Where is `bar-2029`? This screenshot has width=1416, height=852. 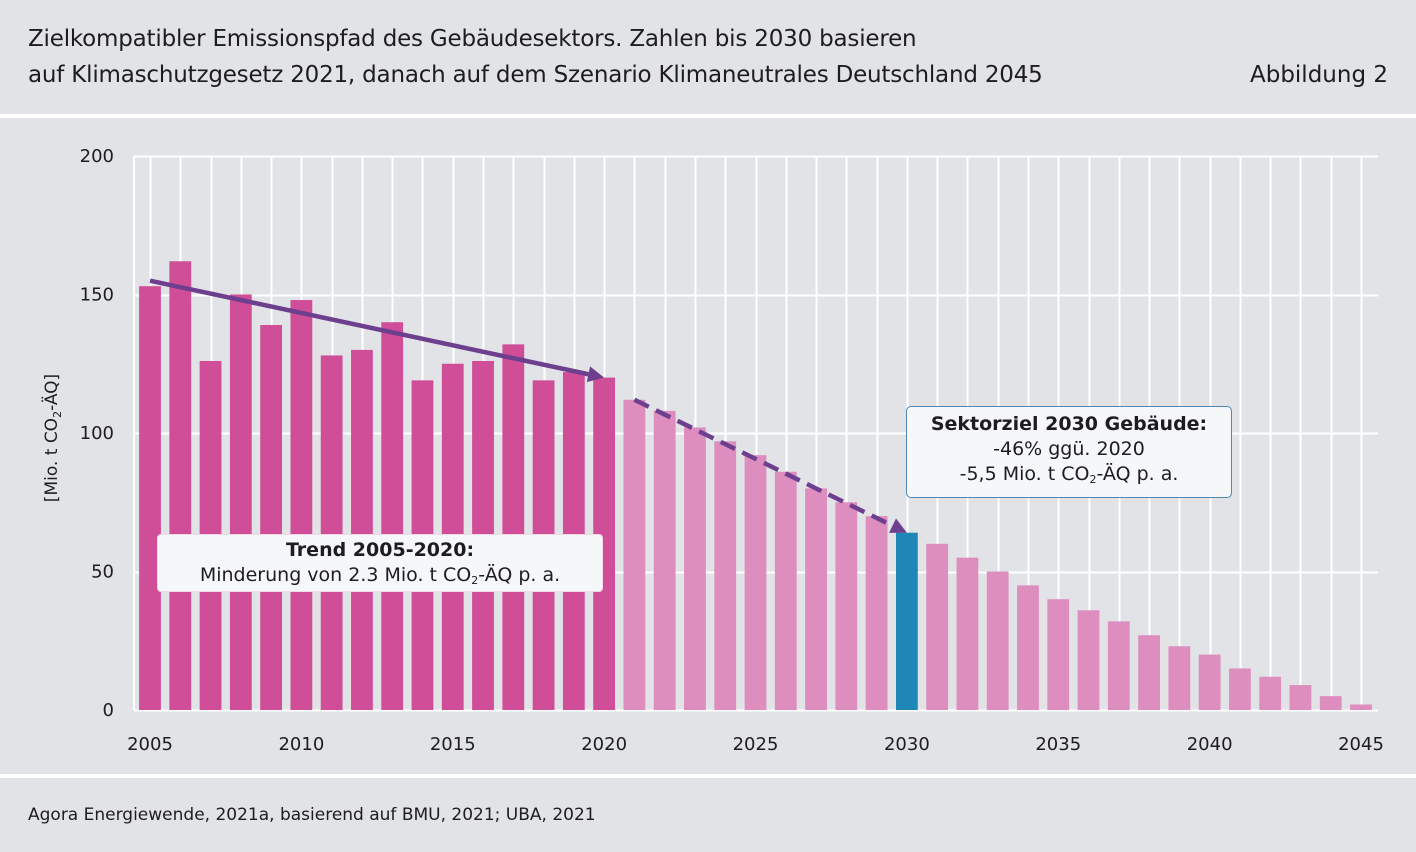
bar-2029 is located at coordinates (876, 613).